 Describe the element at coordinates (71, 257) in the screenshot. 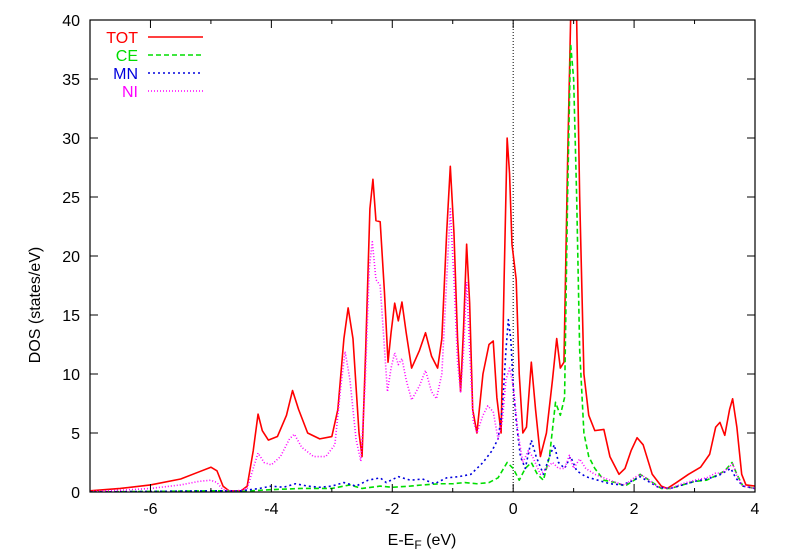

I see `y-tick-label: 20` at that location.